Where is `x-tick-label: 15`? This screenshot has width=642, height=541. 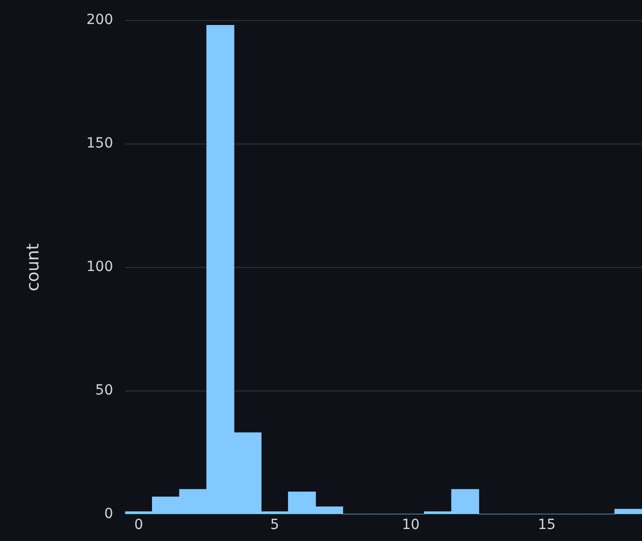 x-tick-label: 15 is located at coordinates (547, 525).